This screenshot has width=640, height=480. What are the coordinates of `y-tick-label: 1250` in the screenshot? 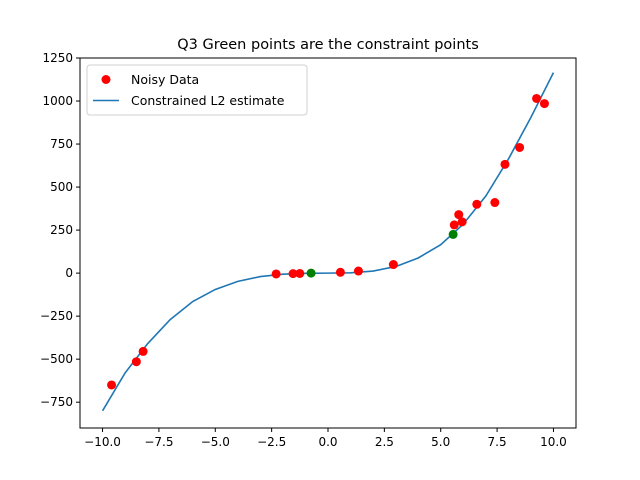 It's located at (57, 58).